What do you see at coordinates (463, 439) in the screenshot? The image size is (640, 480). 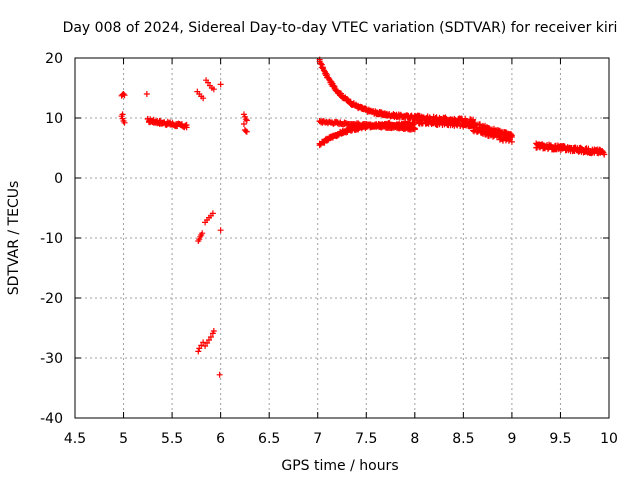 I see `x-tick-label: 8.5` at bounding box center [463, 439].